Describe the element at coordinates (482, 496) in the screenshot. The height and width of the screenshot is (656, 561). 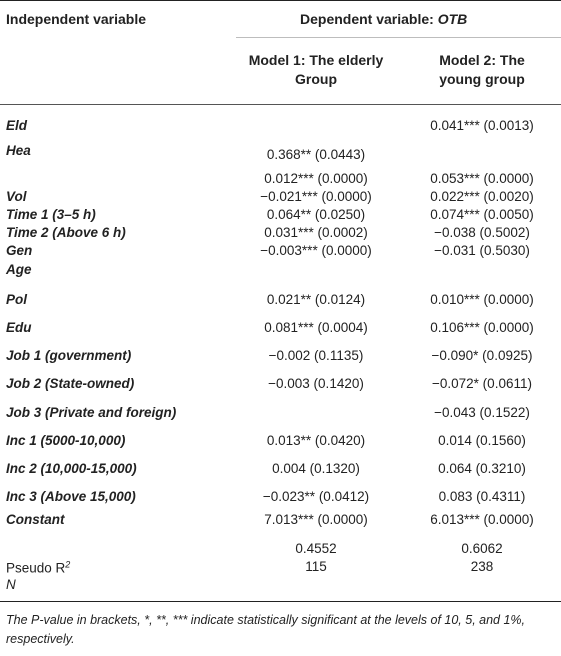
I see `row-inc3-m2: 0.083 (0.4311)` at that location.